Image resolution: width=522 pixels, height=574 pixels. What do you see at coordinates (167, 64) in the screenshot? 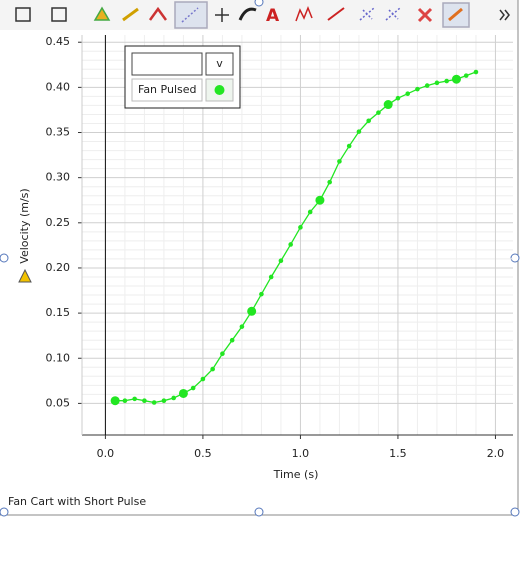
I see `legend-empty-cell` at bounding box center [167, 64].